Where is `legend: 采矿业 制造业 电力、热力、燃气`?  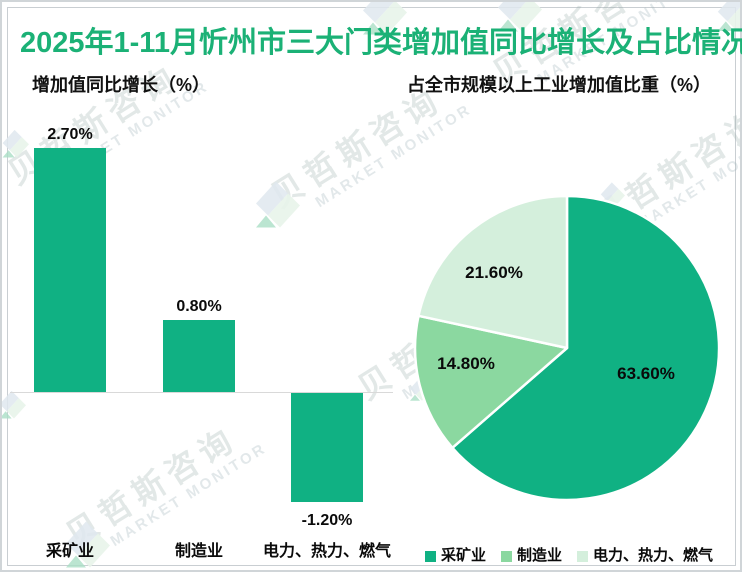 legend: 采矿业 制造业 电力、热力、燃气 is located at coordinates (569, 556).